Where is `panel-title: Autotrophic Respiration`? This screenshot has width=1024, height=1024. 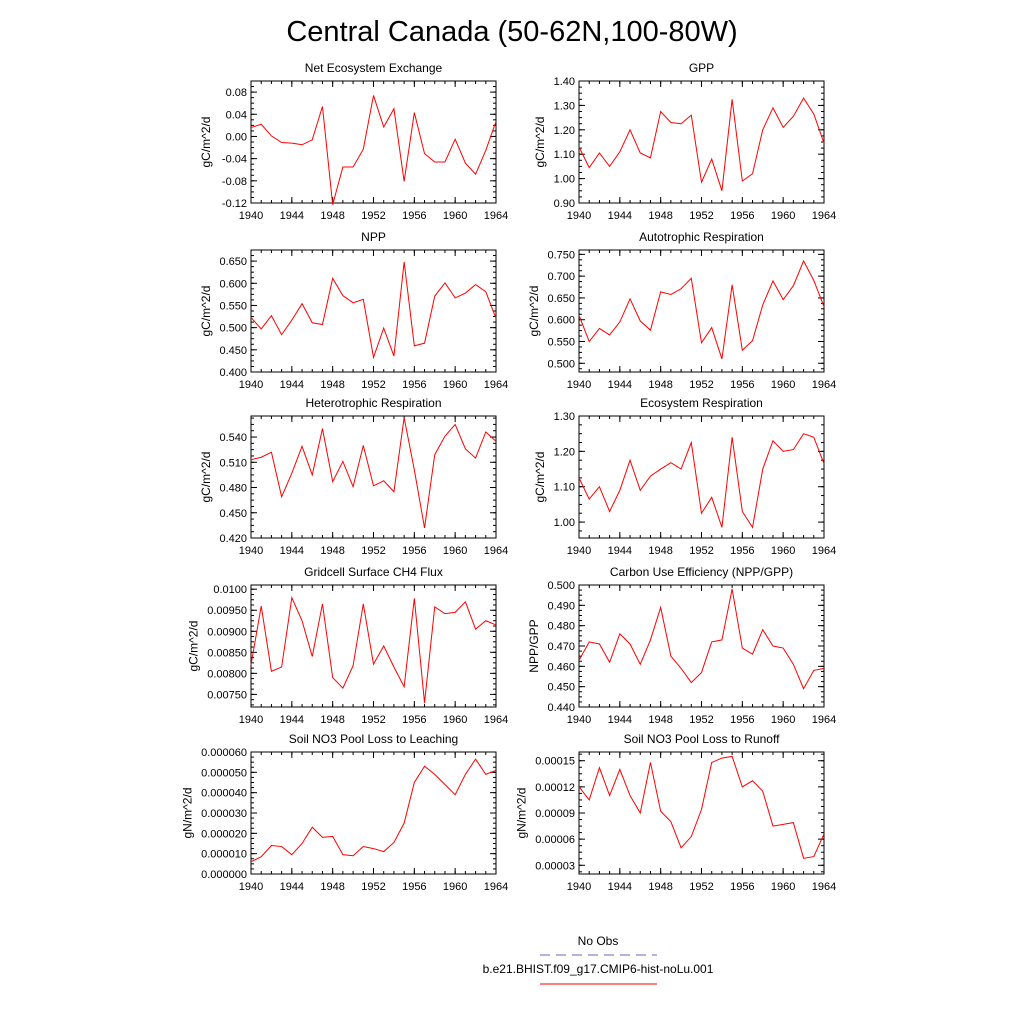 panel-title: Autotrophic Respiration is located at coordinates (701, 237).